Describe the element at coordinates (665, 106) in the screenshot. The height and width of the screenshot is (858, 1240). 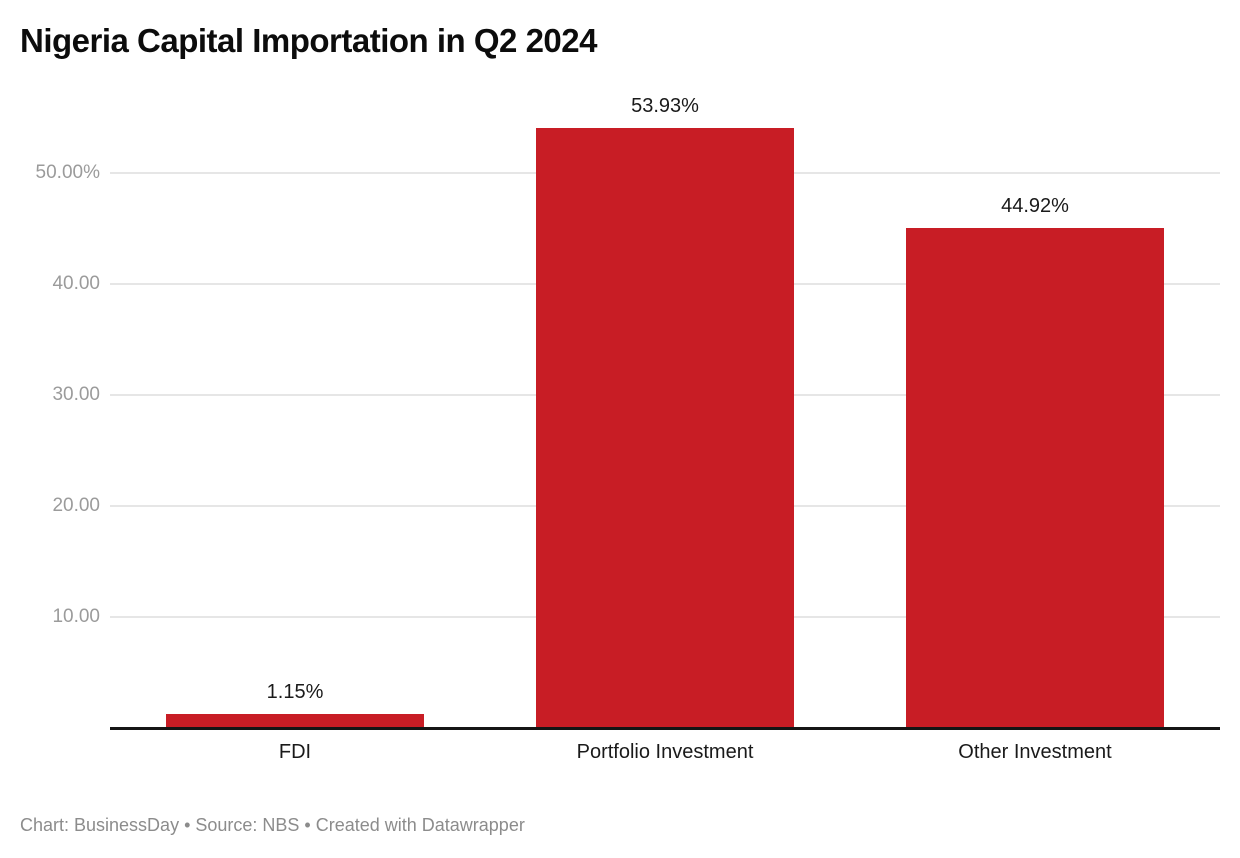
I see `bar-value-label: 53.93%` at that location.